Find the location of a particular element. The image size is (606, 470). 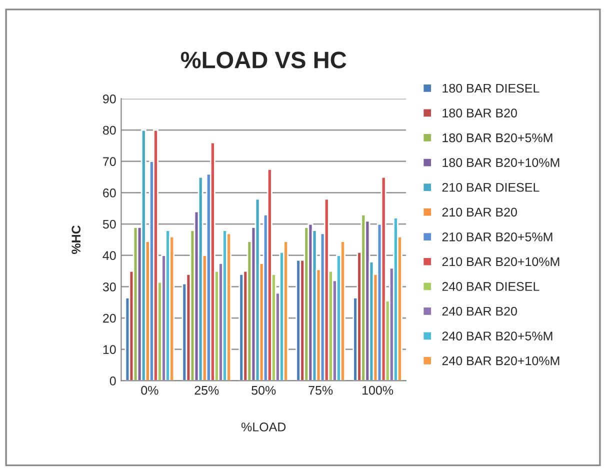

x-tick-label: 75% is located at coordinates (320, 390).